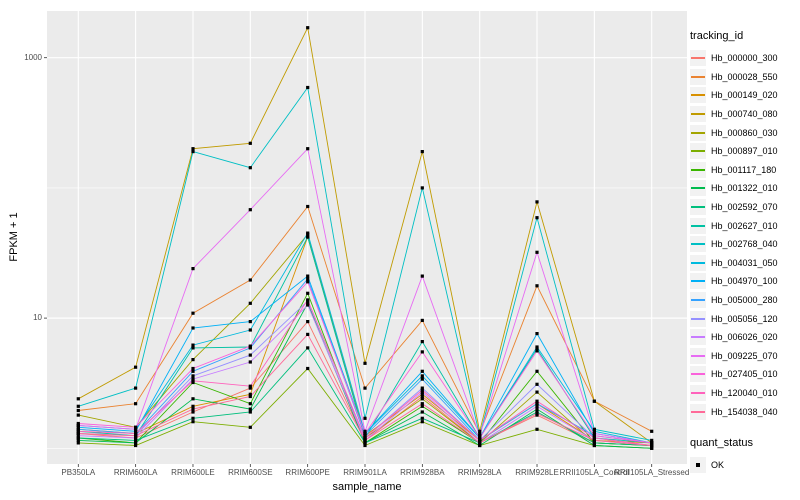  I want to click on legend-entry-Hb_154038_040: Hb_154038_040, so click(744, 411).